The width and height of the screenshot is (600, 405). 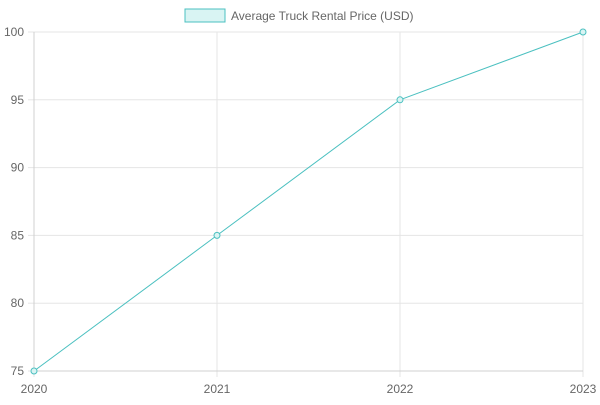 What do you see at coordinates (18, 371) in the screenshot?
I see `y-tick-label: 75` at bounding box center [18, 371].